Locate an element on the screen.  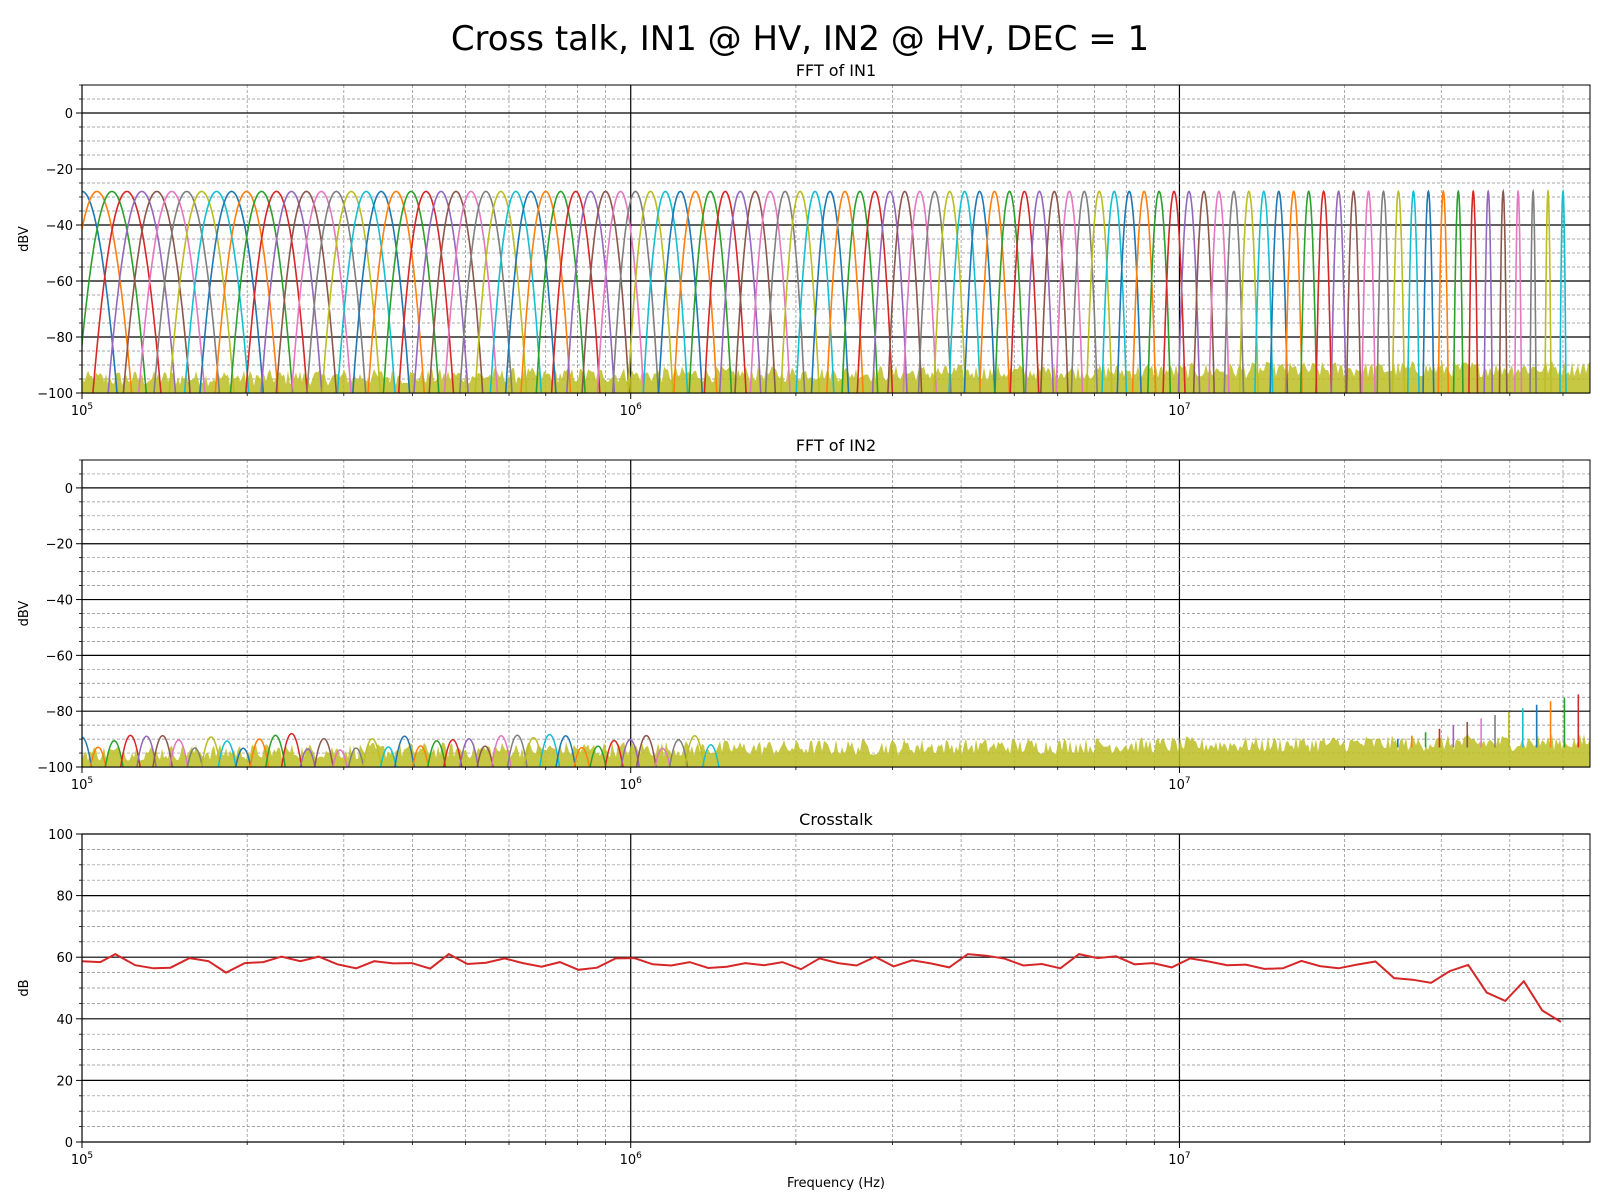
fft-in2-traces is located at coordinates (836, 730).